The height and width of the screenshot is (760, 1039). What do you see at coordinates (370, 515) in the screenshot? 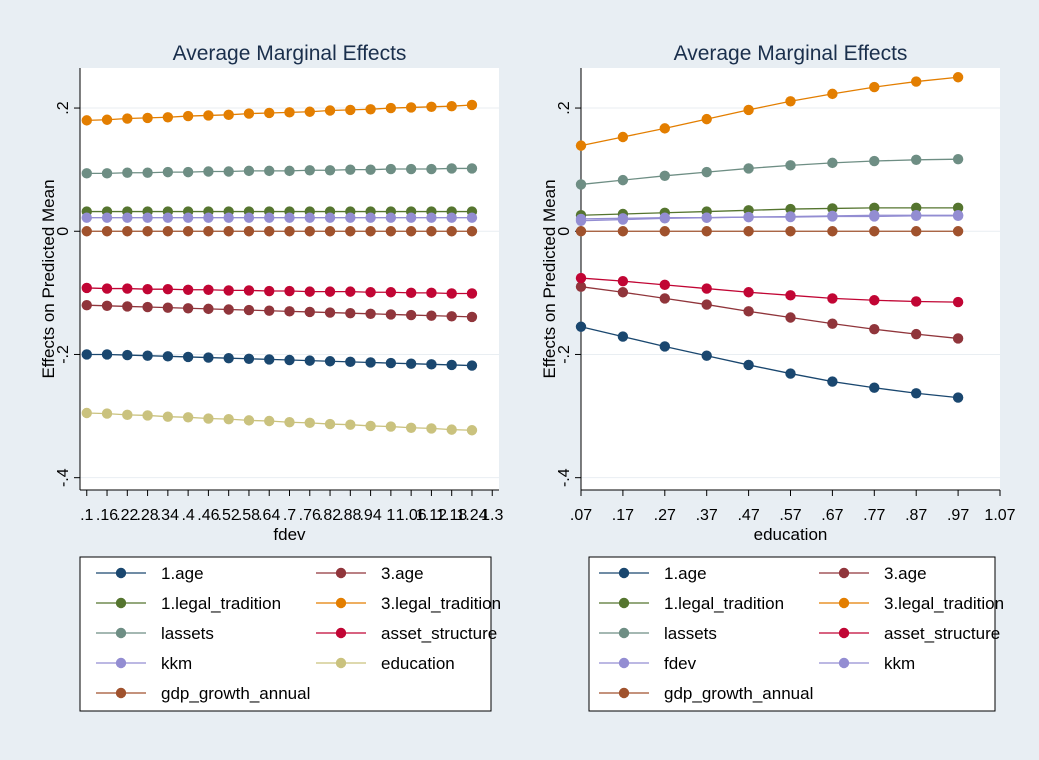
I see `x-tick-label: .94` at bounding box center [370, 515].